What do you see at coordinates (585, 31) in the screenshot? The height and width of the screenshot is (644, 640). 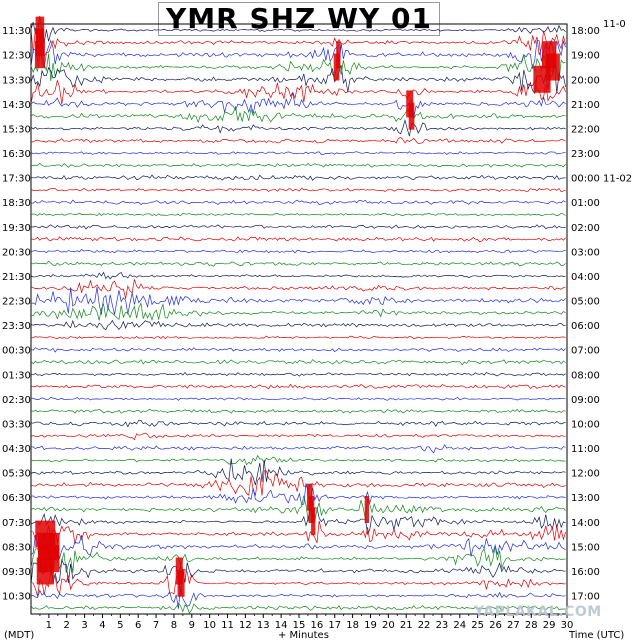 I see `right-time-label: 18:00` at bounding box center [585, 31].